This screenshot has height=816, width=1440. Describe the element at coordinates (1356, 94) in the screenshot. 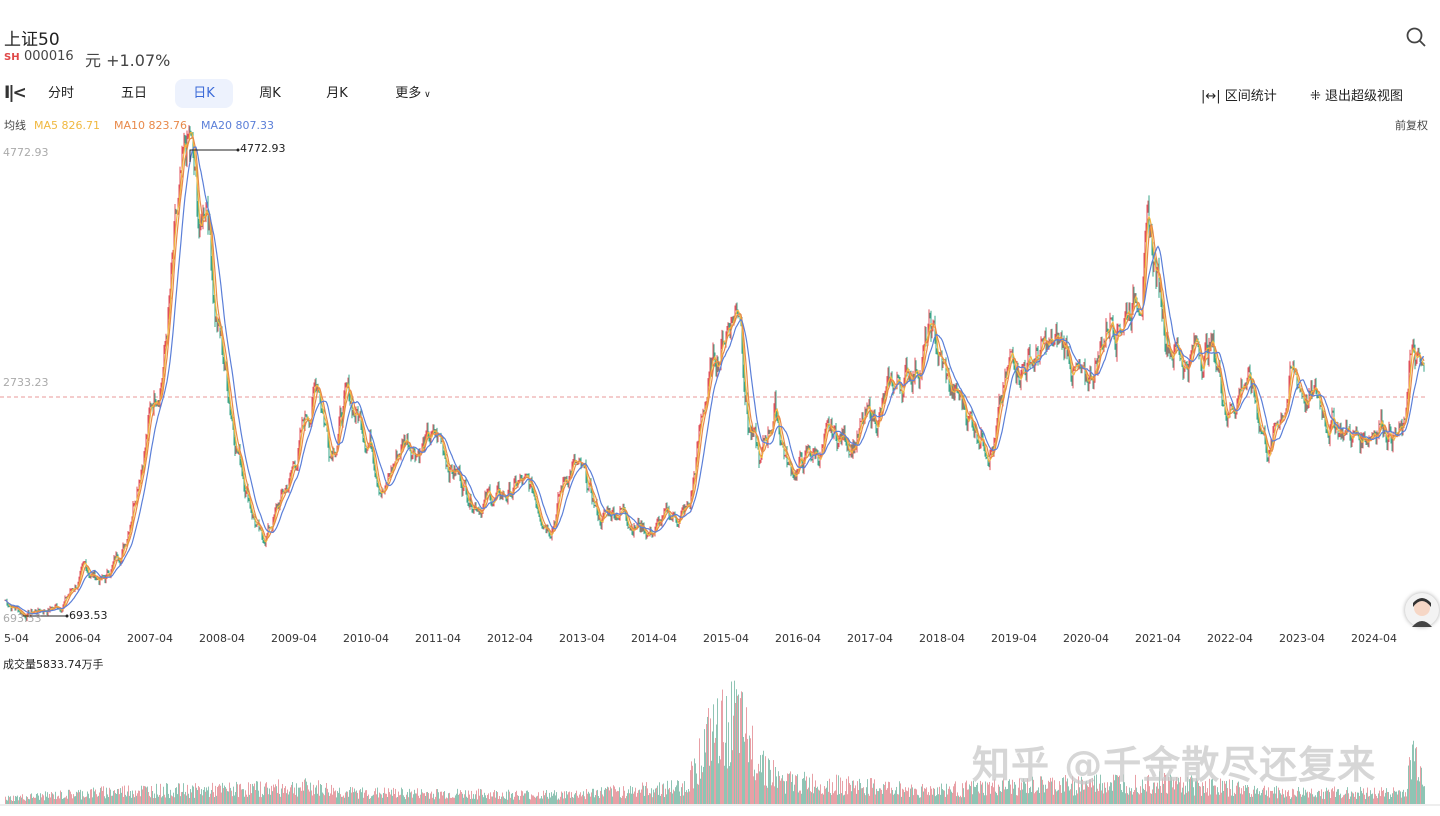

I see `exit-super-view-button: ⁜ 退出超级视图` at that location.